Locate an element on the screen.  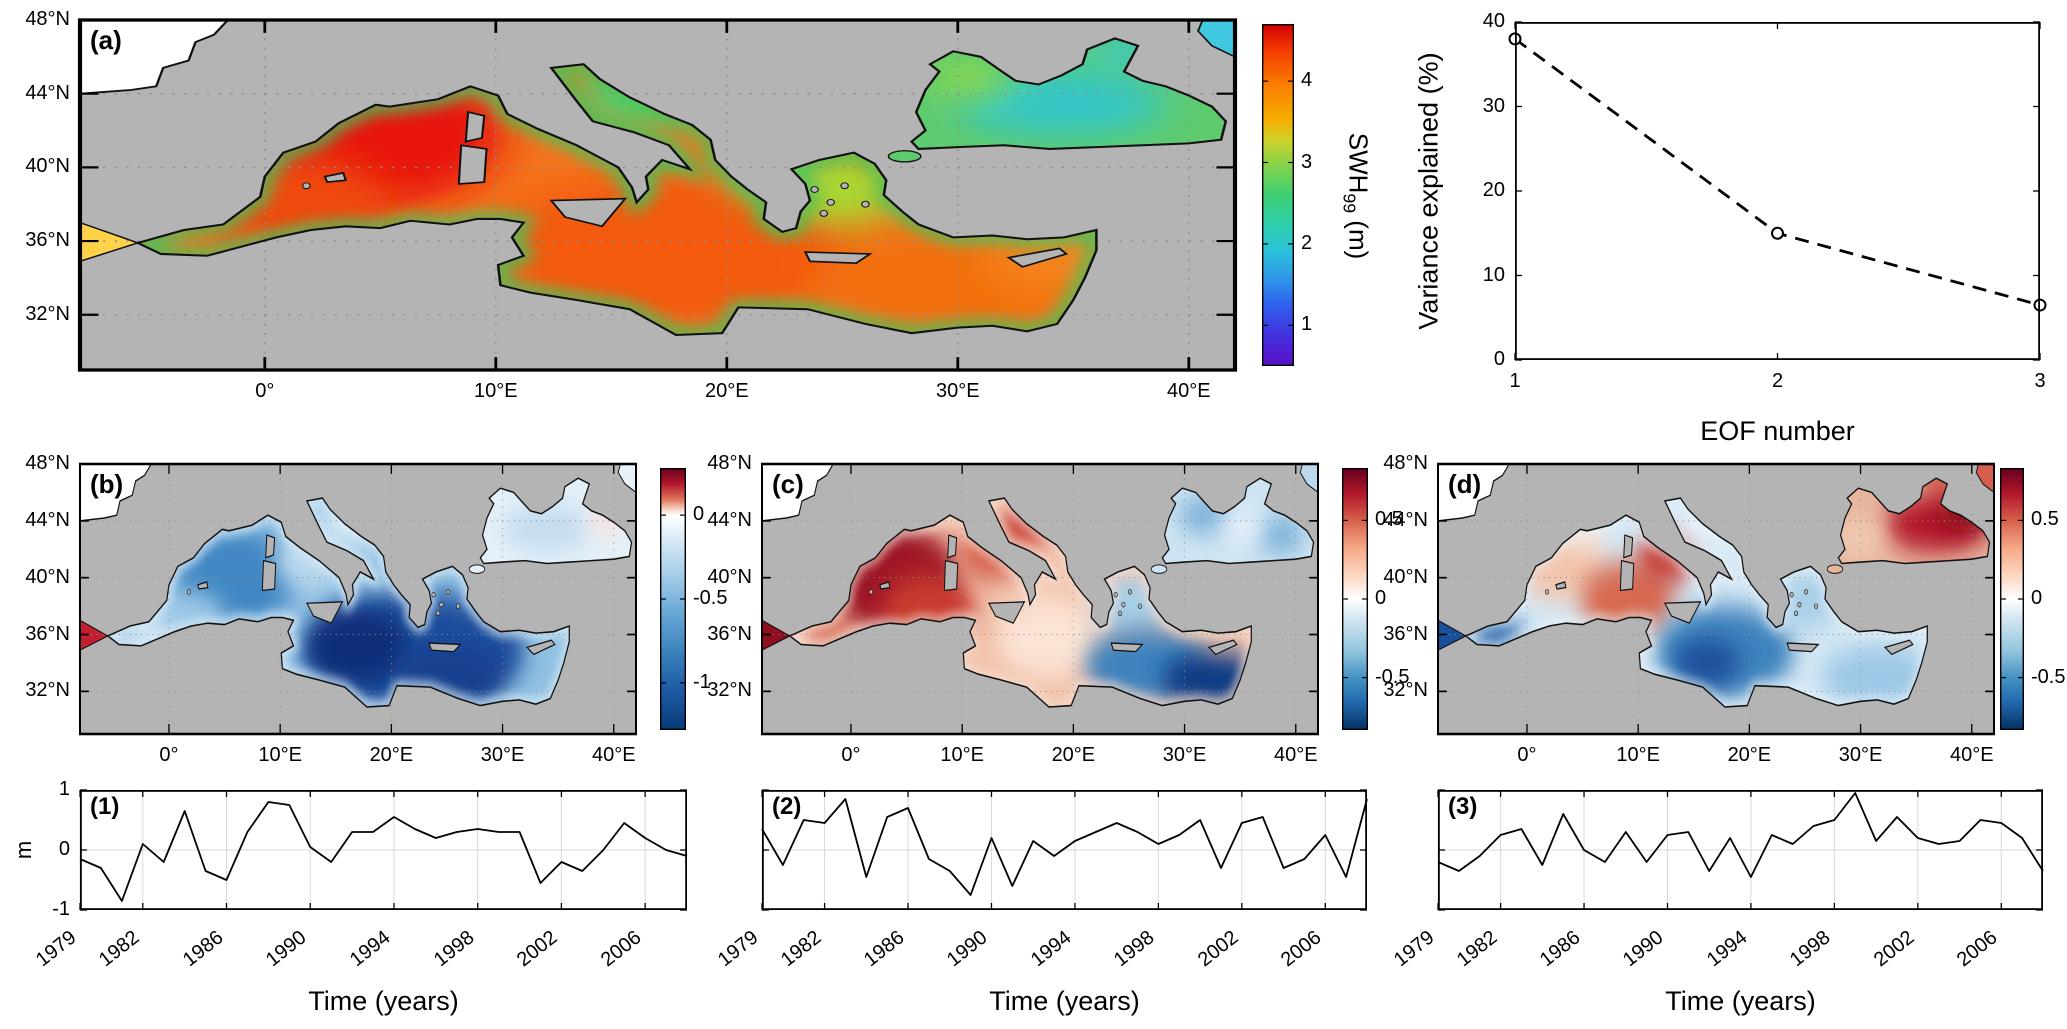
pc2-canvas is located at coordinates (1064, 850).